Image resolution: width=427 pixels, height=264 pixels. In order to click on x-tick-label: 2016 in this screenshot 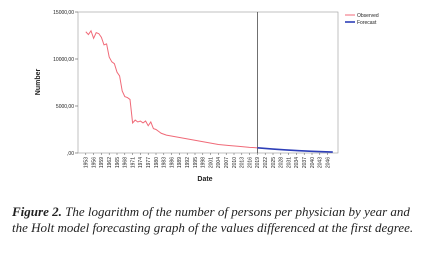, I will do `click(250, 162)`.